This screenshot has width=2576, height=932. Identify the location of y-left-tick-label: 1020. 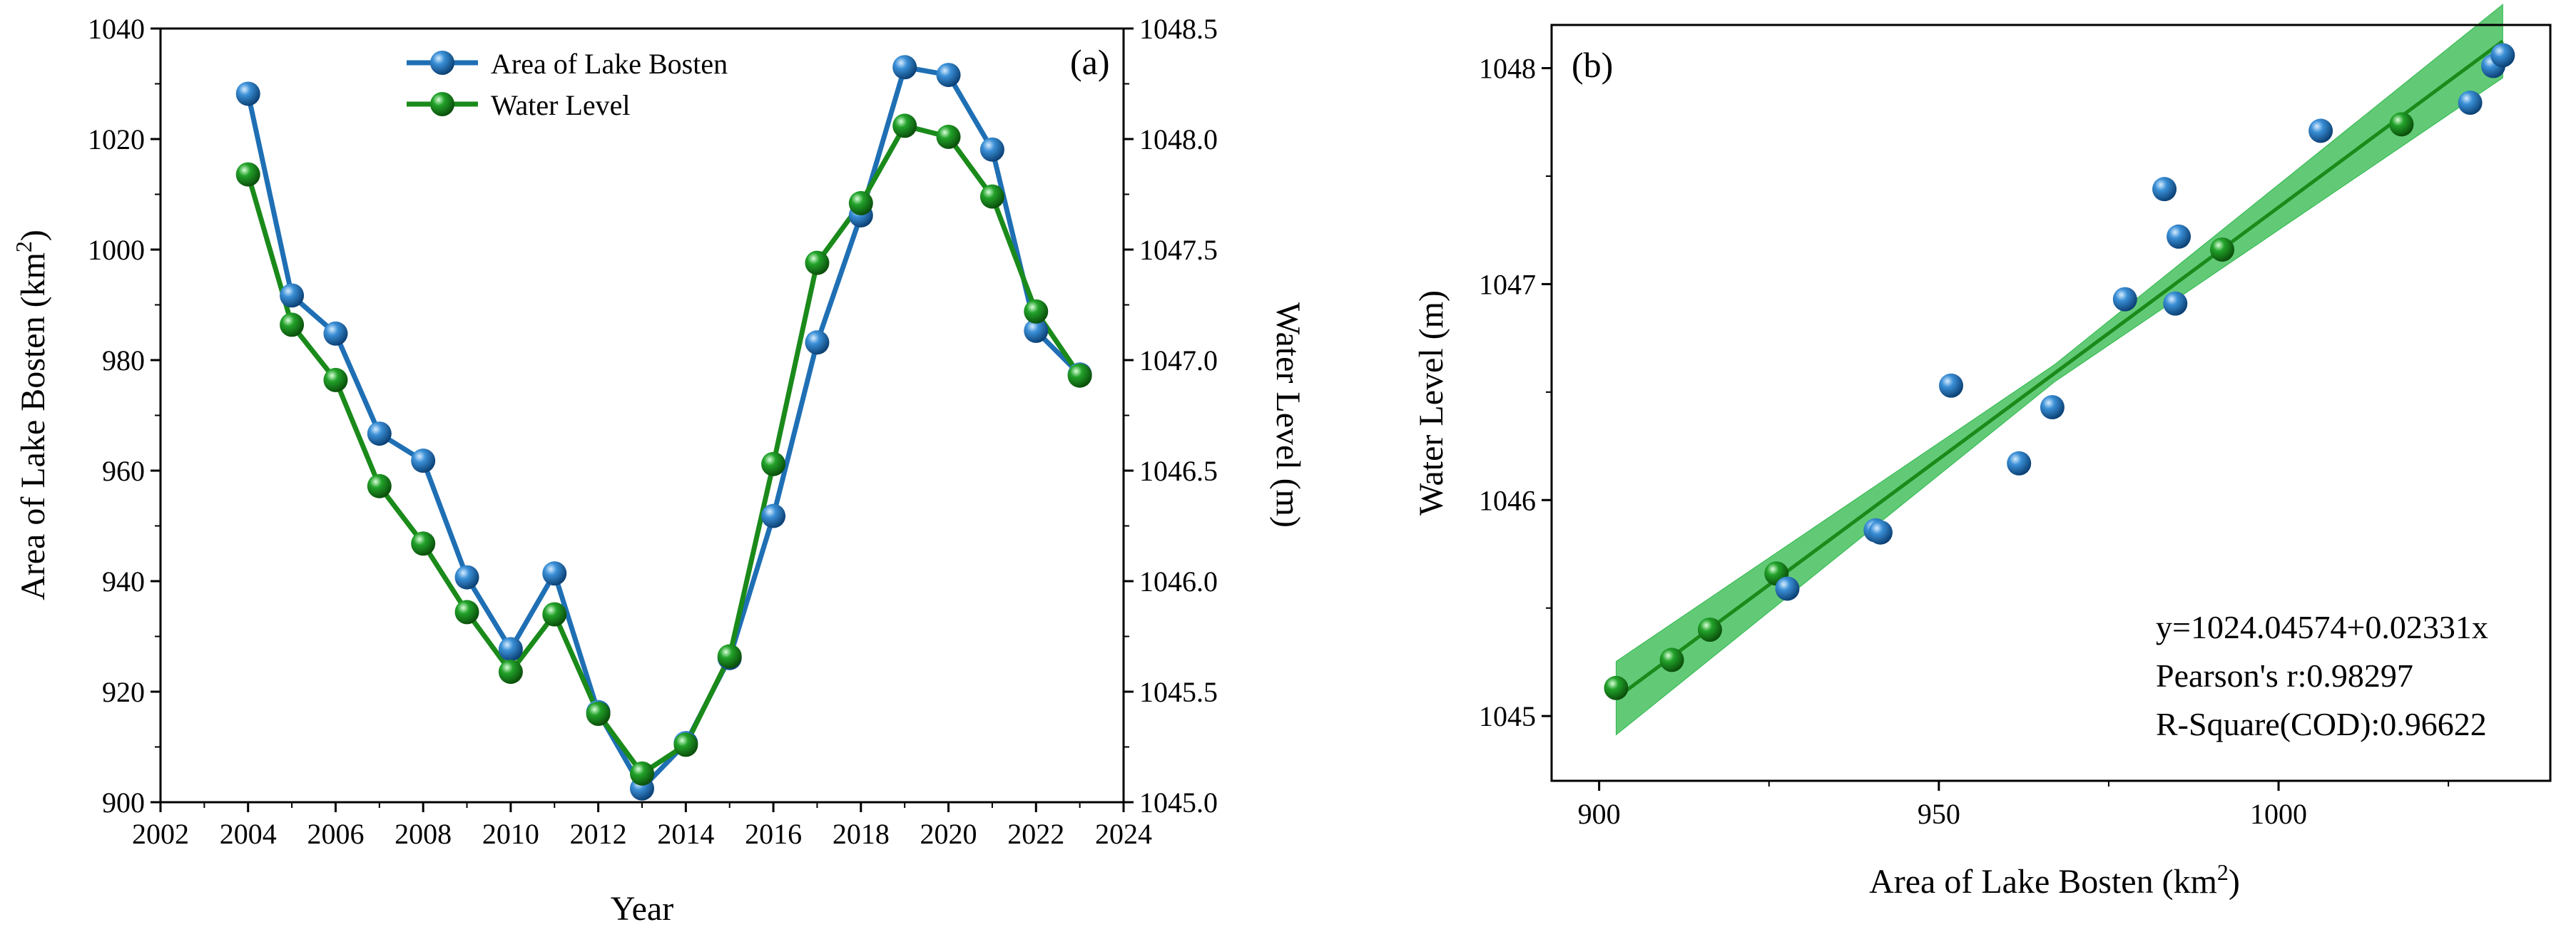
(116, 139).